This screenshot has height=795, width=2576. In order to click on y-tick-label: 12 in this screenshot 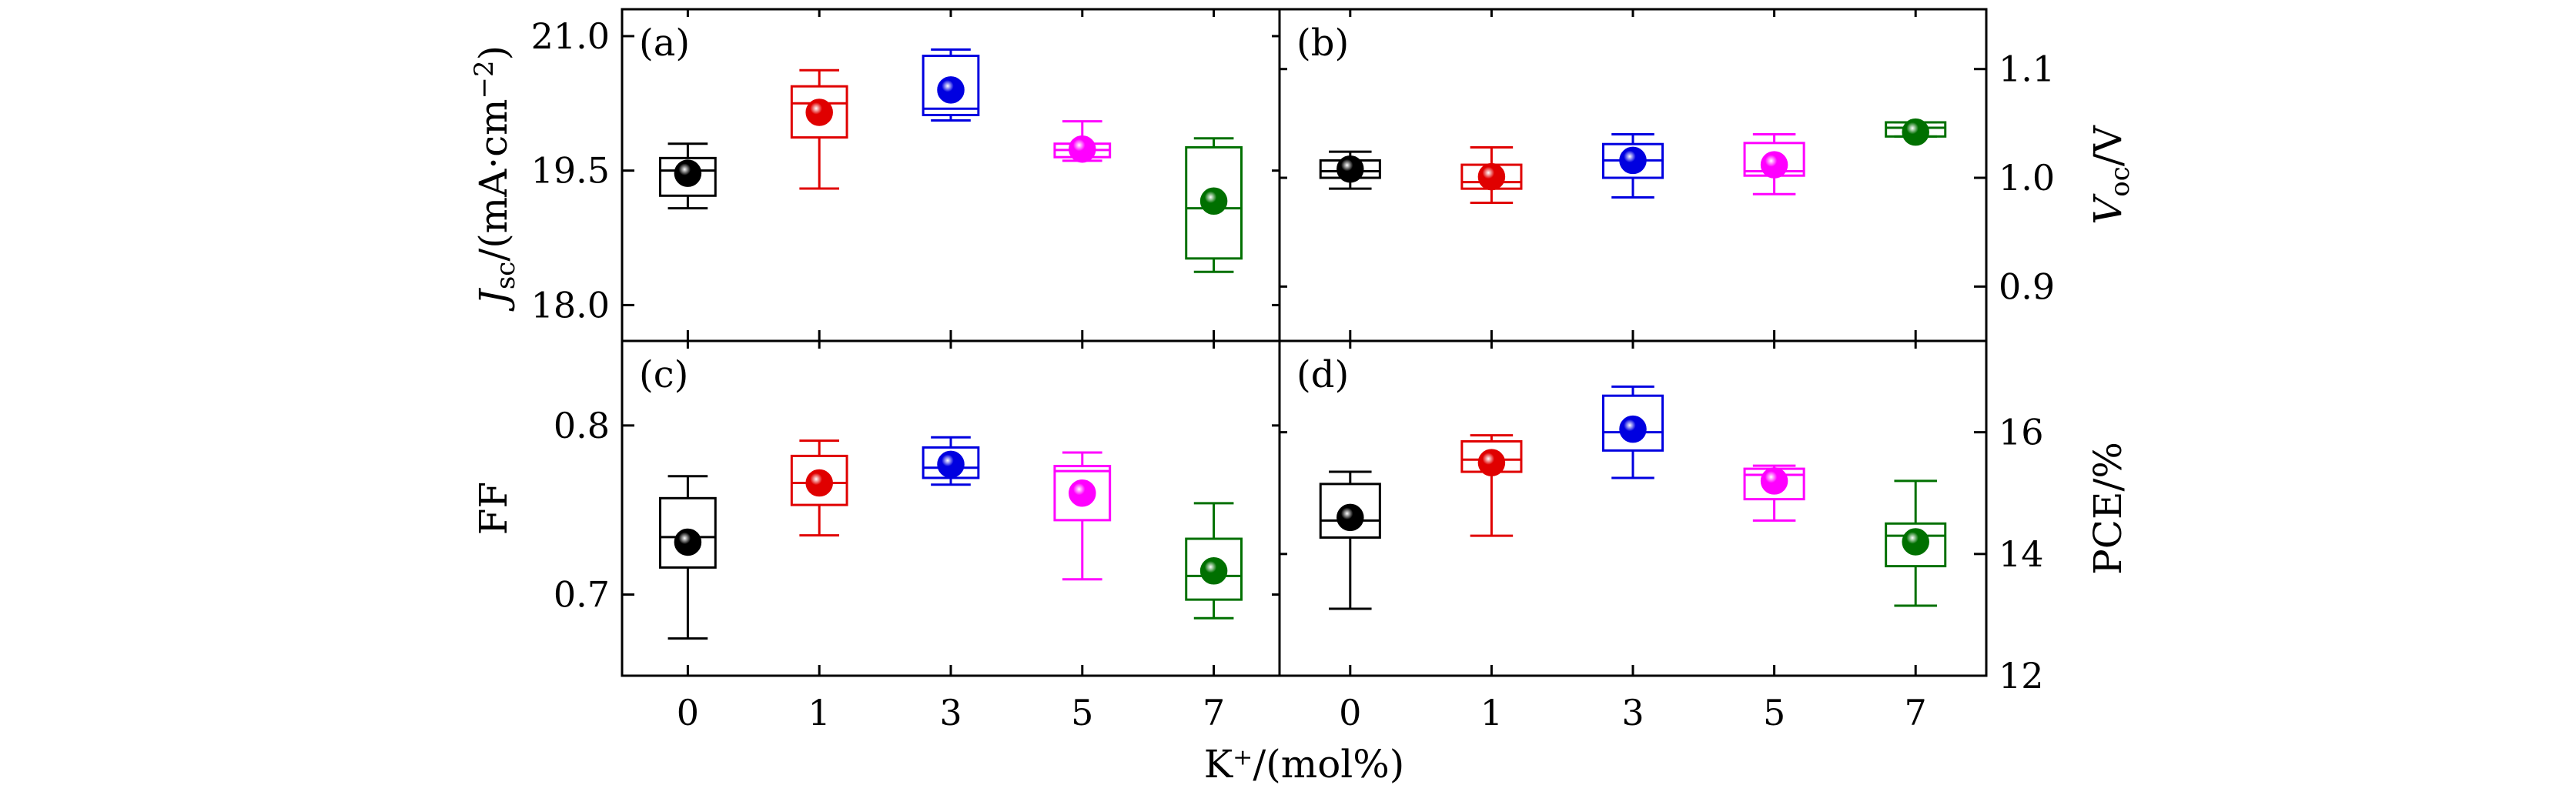, I will do `click(2022, 675)`.